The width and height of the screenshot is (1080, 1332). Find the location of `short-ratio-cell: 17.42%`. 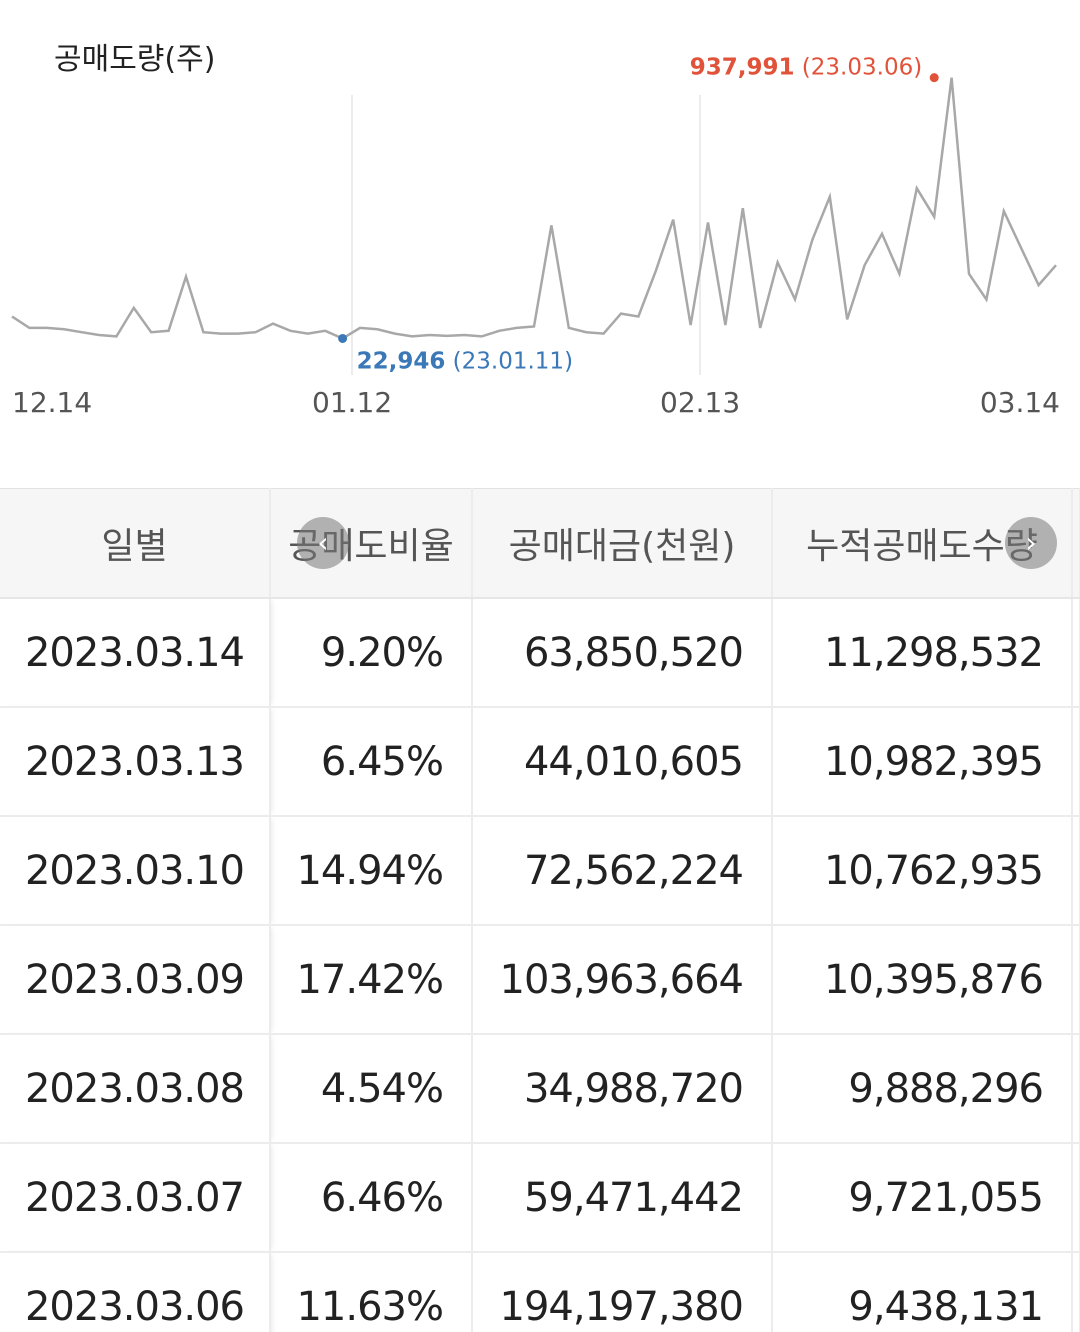

short-ratio-cell: 17.42% is located at coordinates (371, 980).